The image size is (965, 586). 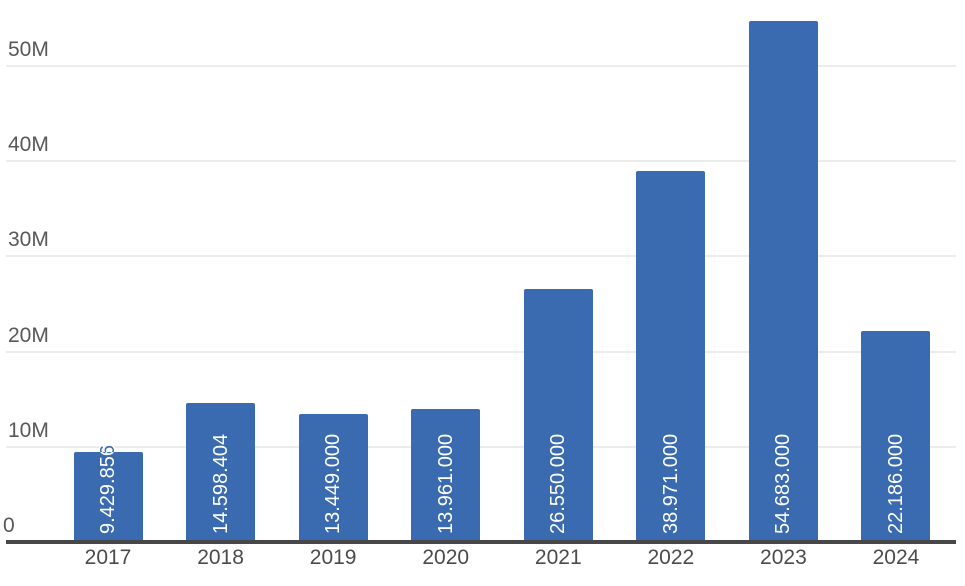 What do you see at coordinates (895, 165) in the screenshot?
I see `bar-label-overflow: 22.186.000` at bounding box center [895, 165].